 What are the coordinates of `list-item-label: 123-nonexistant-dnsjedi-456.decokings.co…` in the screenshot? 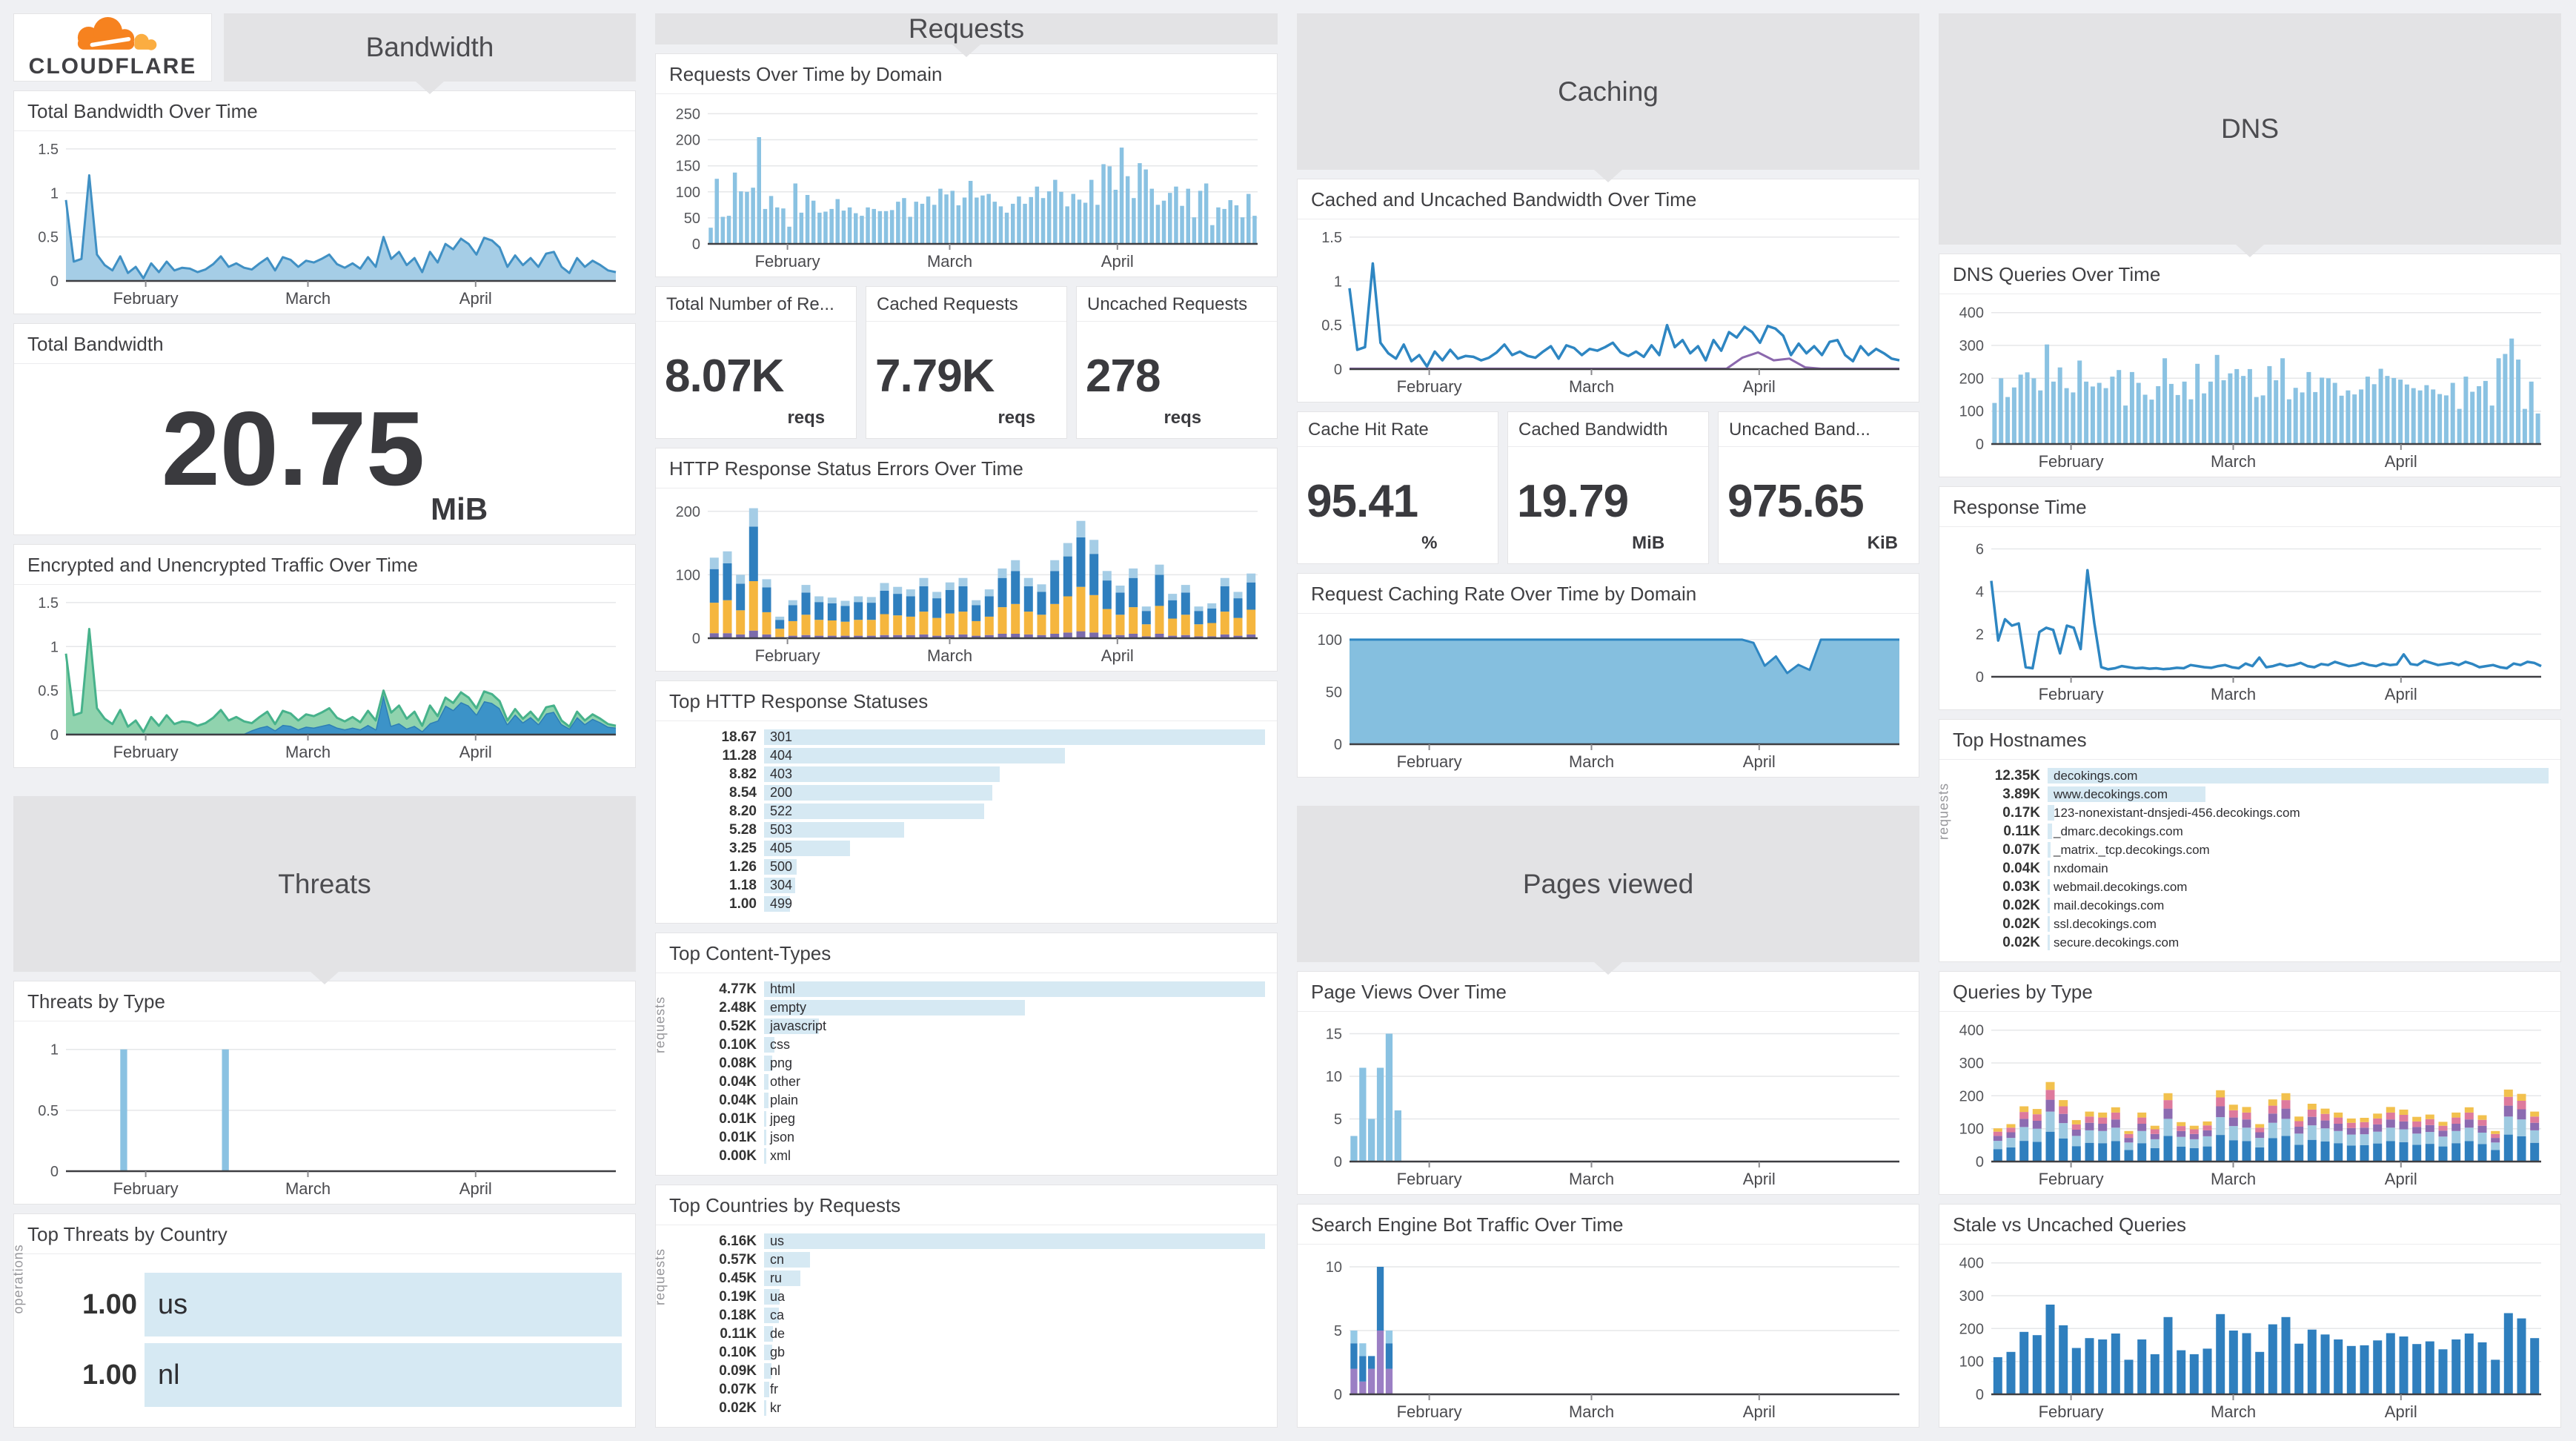 It's located at (2177, 813).